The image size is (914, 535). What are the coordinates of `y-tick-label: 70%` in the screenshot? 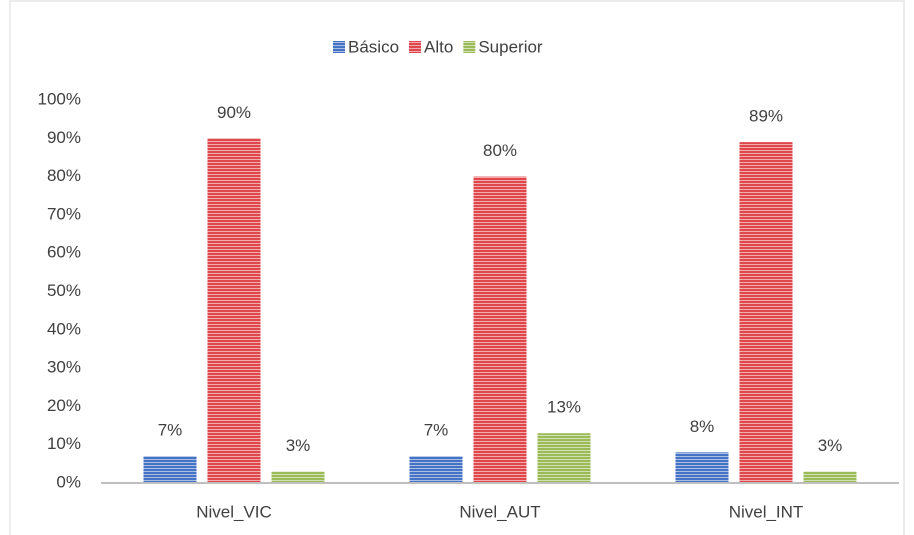 It's located at (64, 213).